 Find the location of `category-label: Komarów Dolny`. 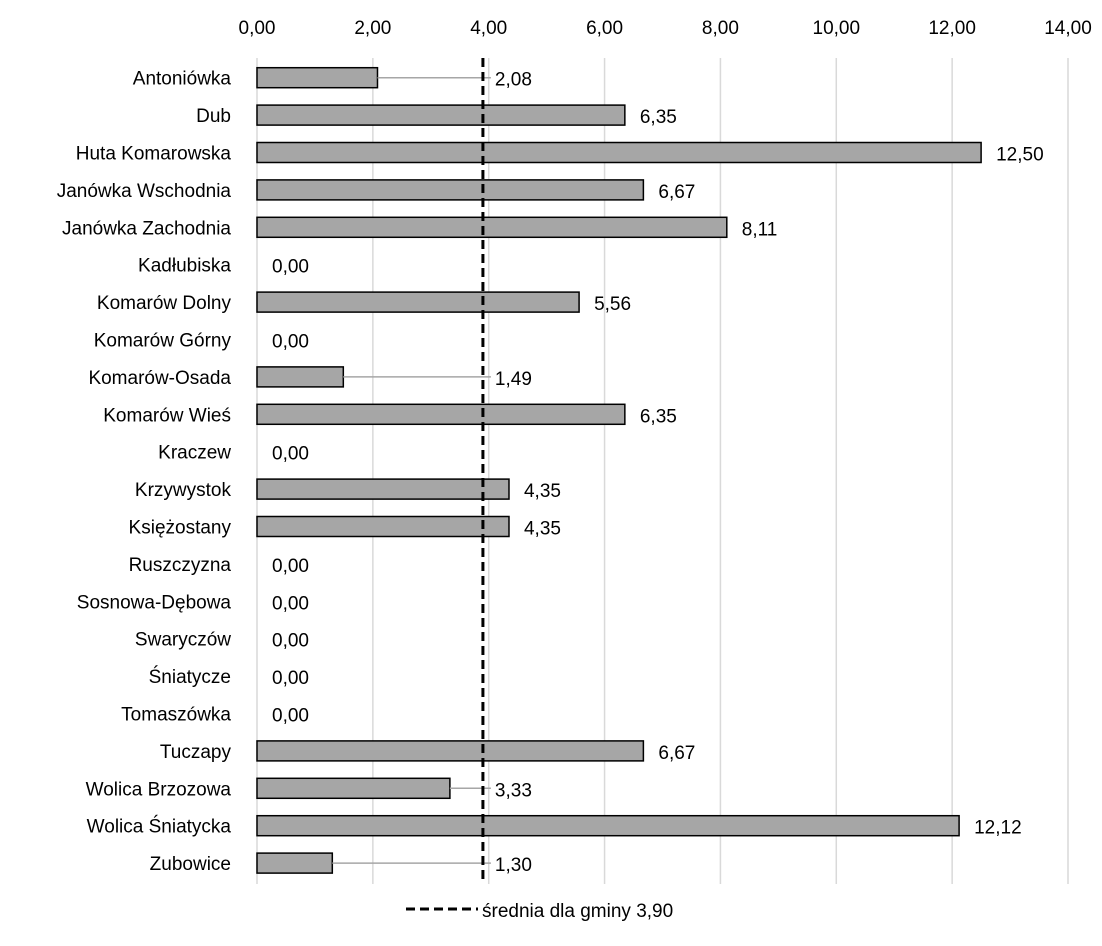

category-label: Komarów Dolny is located at coordinates (164, 303).